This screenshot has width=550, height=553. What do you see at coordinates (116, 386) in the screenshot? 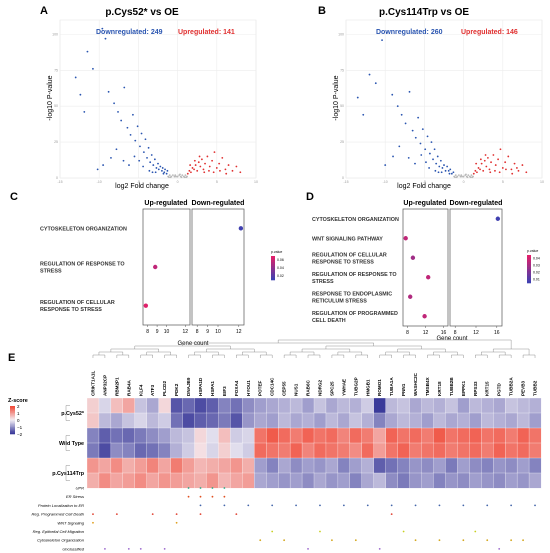
I see `heatmap-e-gene-label: RBM2P1` at bounding box center [116, 386].